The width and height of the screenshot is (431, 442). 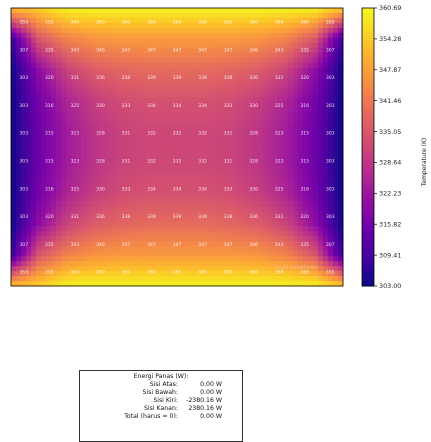 What do you see at coordinates (304, 189) in the screenshot?
I see `cell-value-label: 316` at bounding box center [304, 189].